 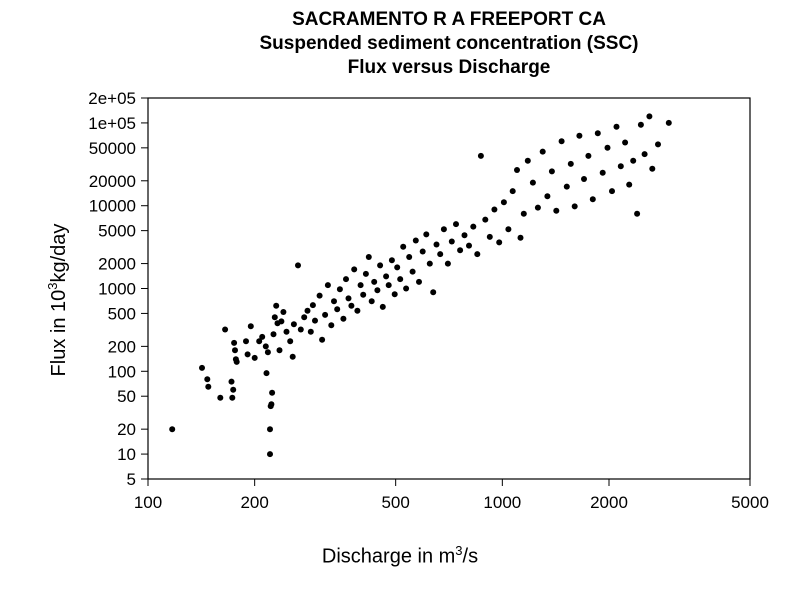 I want to click on chart-title: SACRAMENTO R A FREEPORT CA, so click(x=449, y=19).